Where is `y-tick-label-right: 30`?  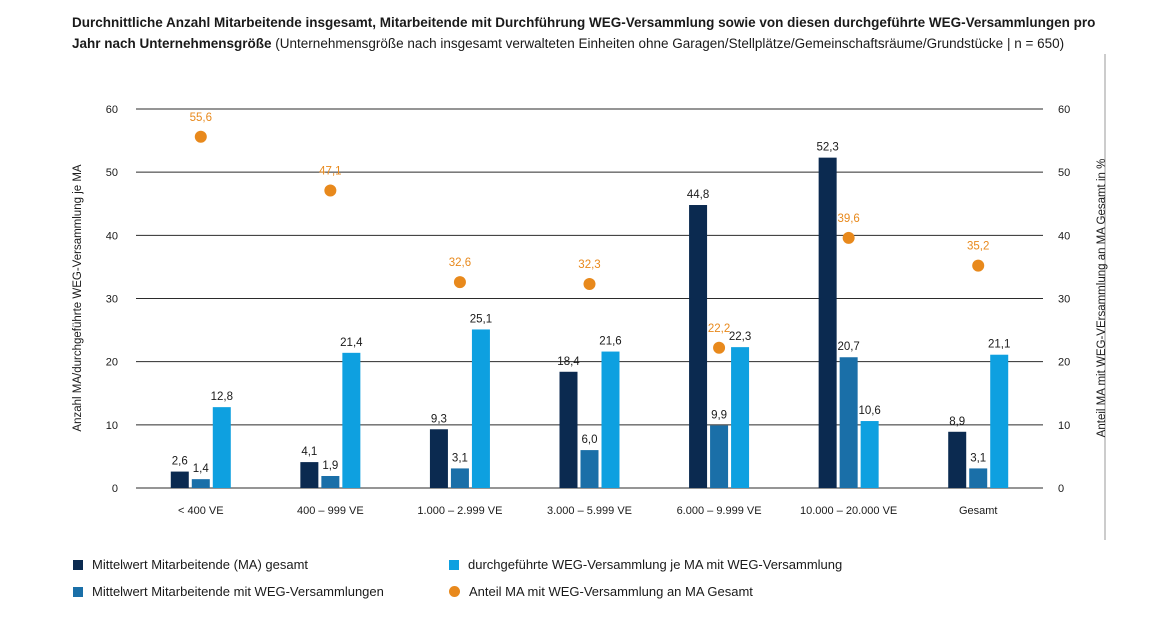 y-tick-label-right: 30 is located at coordinates (1064, 300).